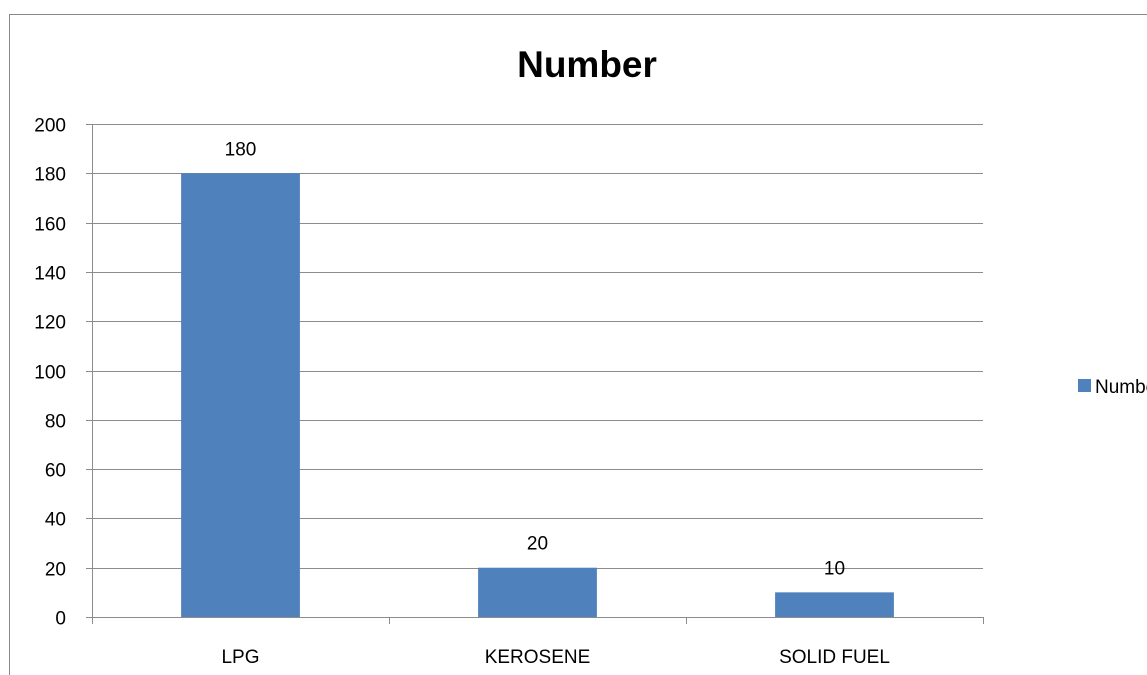  What do you see at coordinates (537, 544) in the screenshot?
I see `data-label: 20` at bounding box center [537, 544].